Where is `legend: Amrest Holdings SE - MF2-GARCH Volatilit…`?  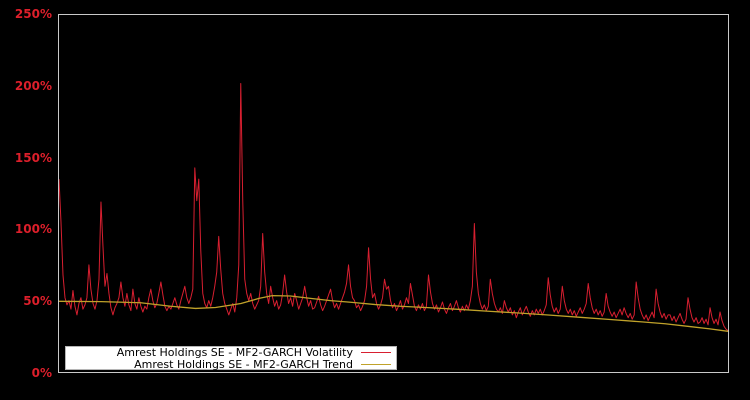 legend: Amrest Holdings SE - MF2-GARCH Volatilit… is located at coordinates (231, 358).